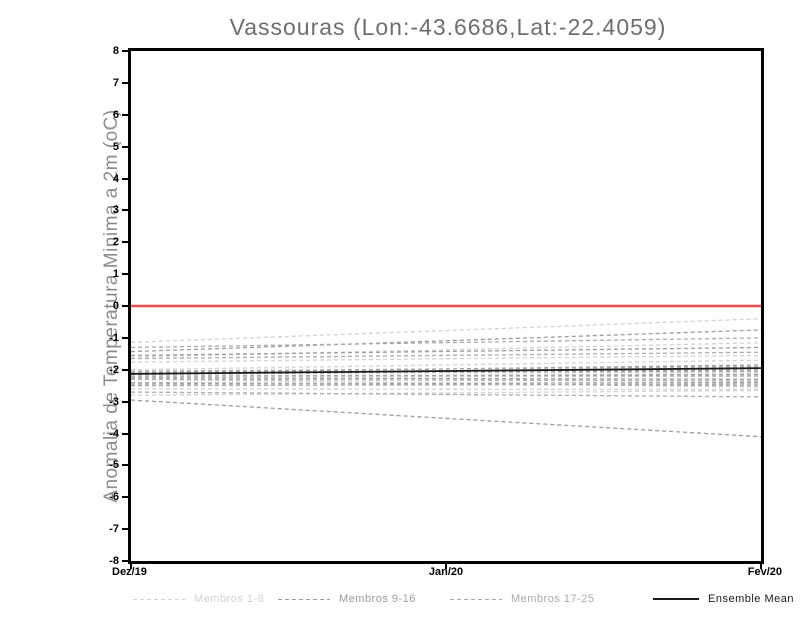  I want to click on legend-label: Membros 1-8, so click(229, 599).